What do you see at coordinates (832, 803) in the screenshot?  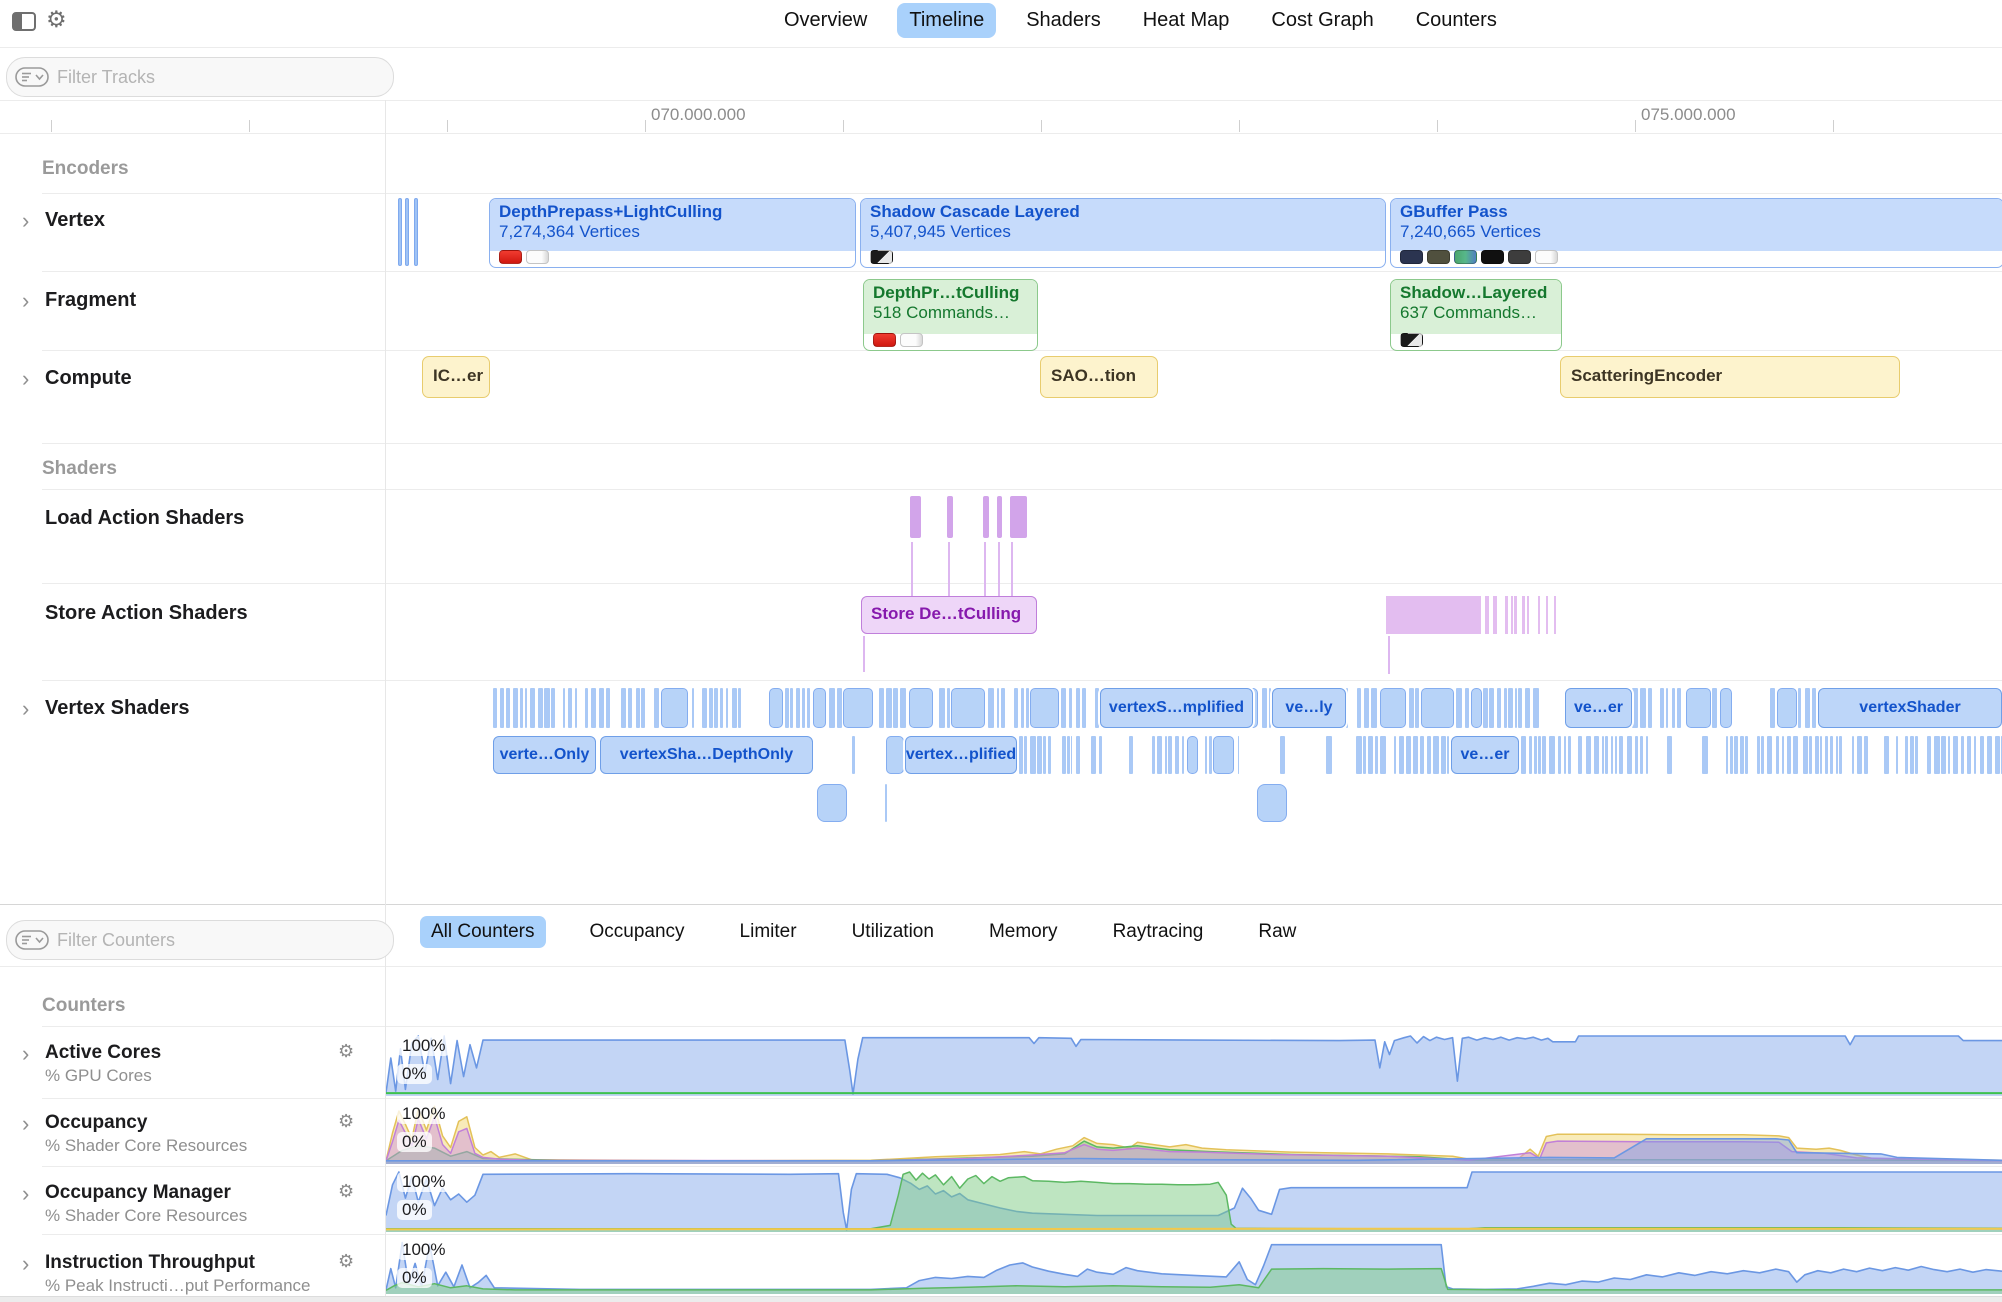 I see `shader-event-block` at bounding box center [832, 803].